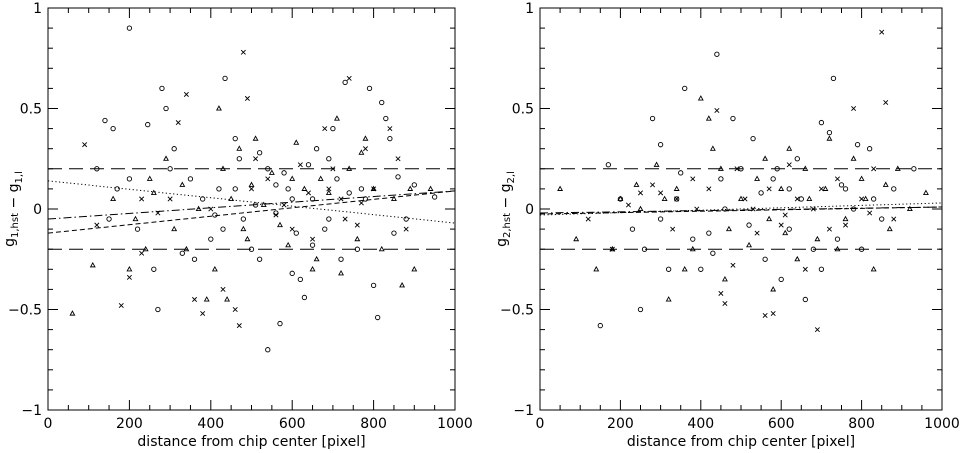 The width and height of the screenshot is (963, 453). What do you see at coordinates (523, 110) in the screenshot?
I see `panel-2-y-tick-label: 0.5` at bounding box center [523, 110].